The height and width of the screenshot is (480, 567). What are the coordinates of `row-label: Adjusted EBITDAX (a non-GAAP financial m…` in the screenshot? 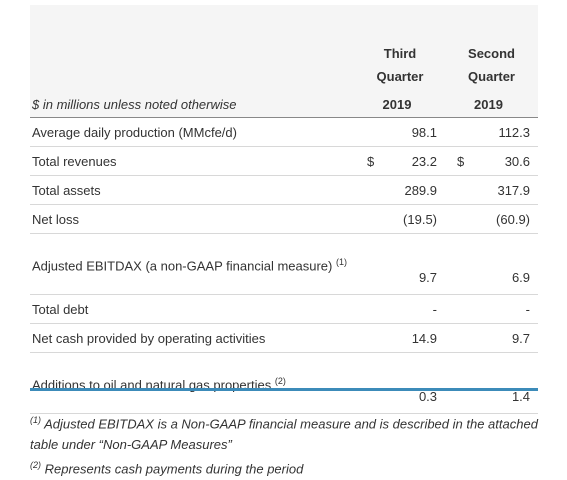 It's located at (192, 264).